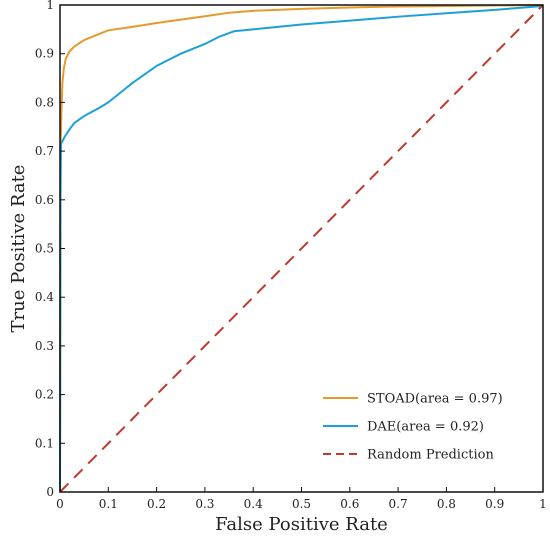  Describe the element at coordinates (44, 249) in the screenshot. I see `y-tick-label: 0.5` at that location.